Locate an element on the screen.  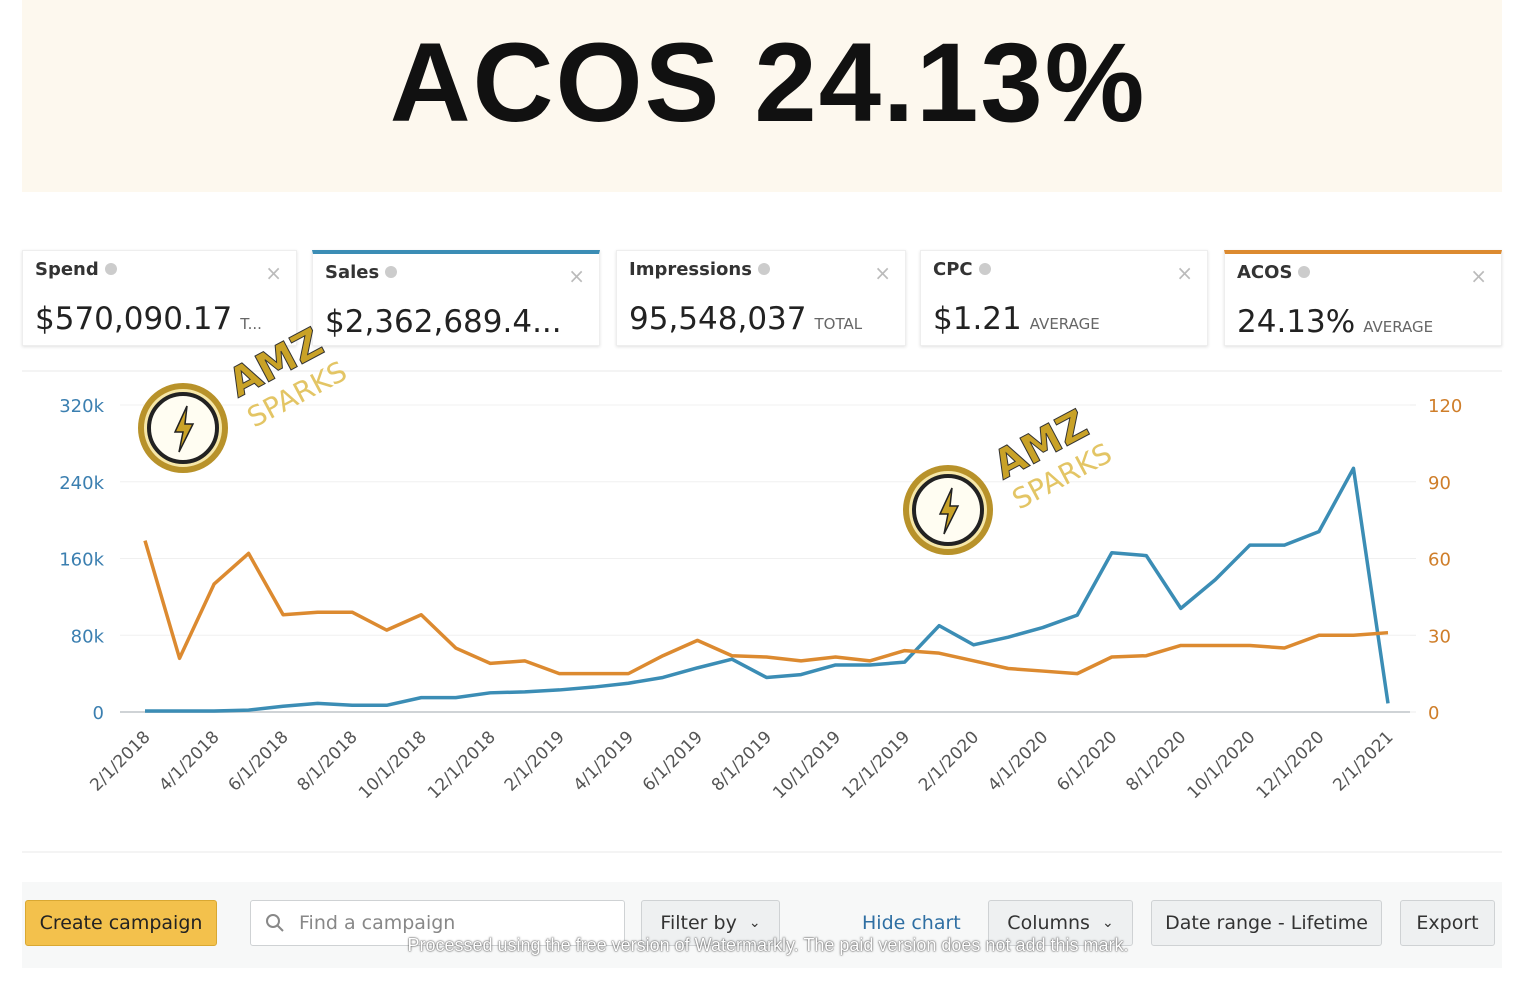
y-tick-label: 320k is located at coordinates (81, 406).